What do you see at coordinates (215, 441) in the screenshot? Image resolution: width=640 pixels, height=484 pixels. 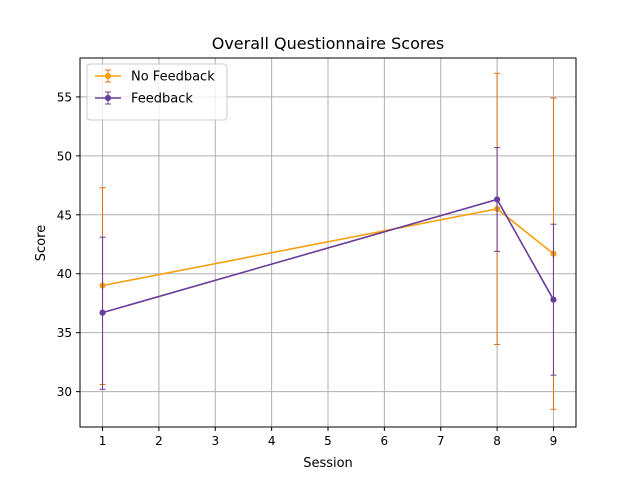 I see `x-tick-label: 3` at bounding box center [215, 441].